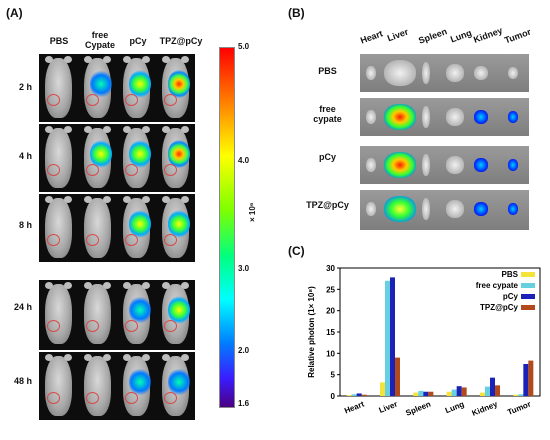 Image resolution: width=550 pixels, height=440 pixels. Describe the element at coordinates (519, 408) in the screenshot. I see `x-tick-label: Tumor` at that location.